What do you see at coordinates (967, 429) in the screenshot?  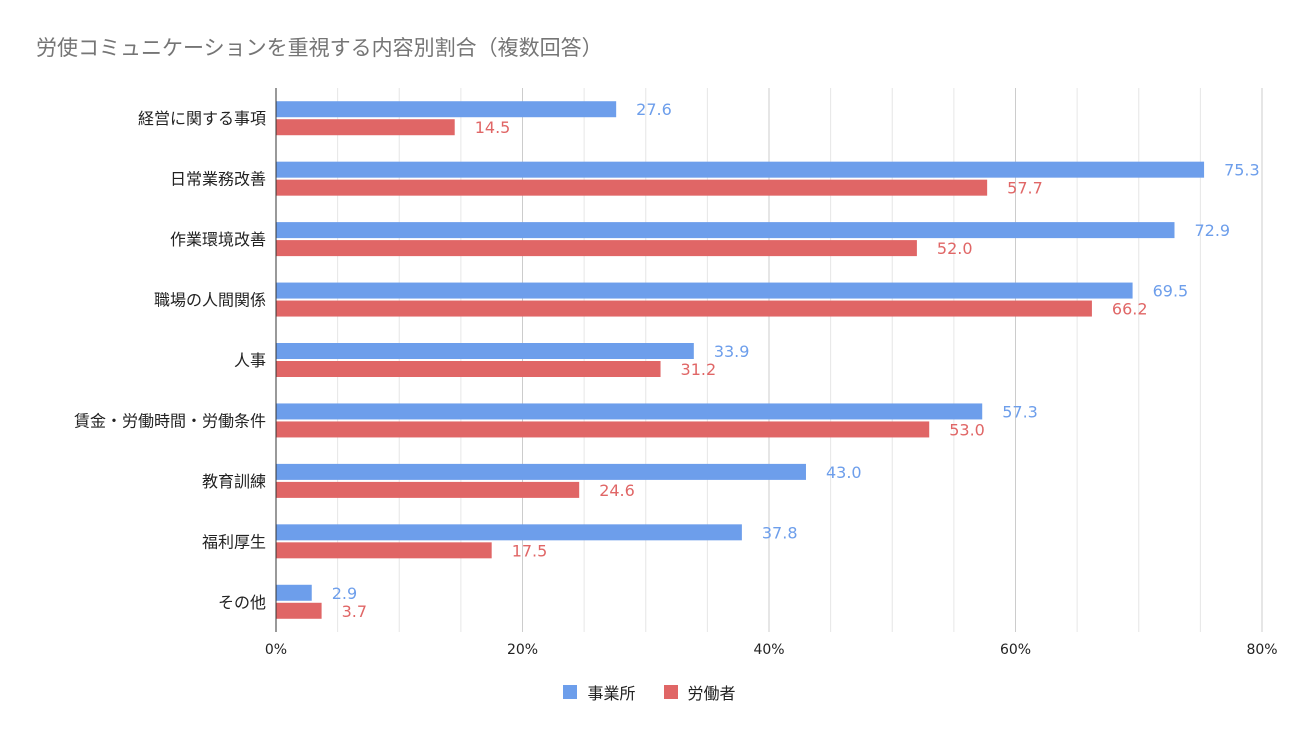 I see `data-label: 53.0` at bounding box center [967, 429].